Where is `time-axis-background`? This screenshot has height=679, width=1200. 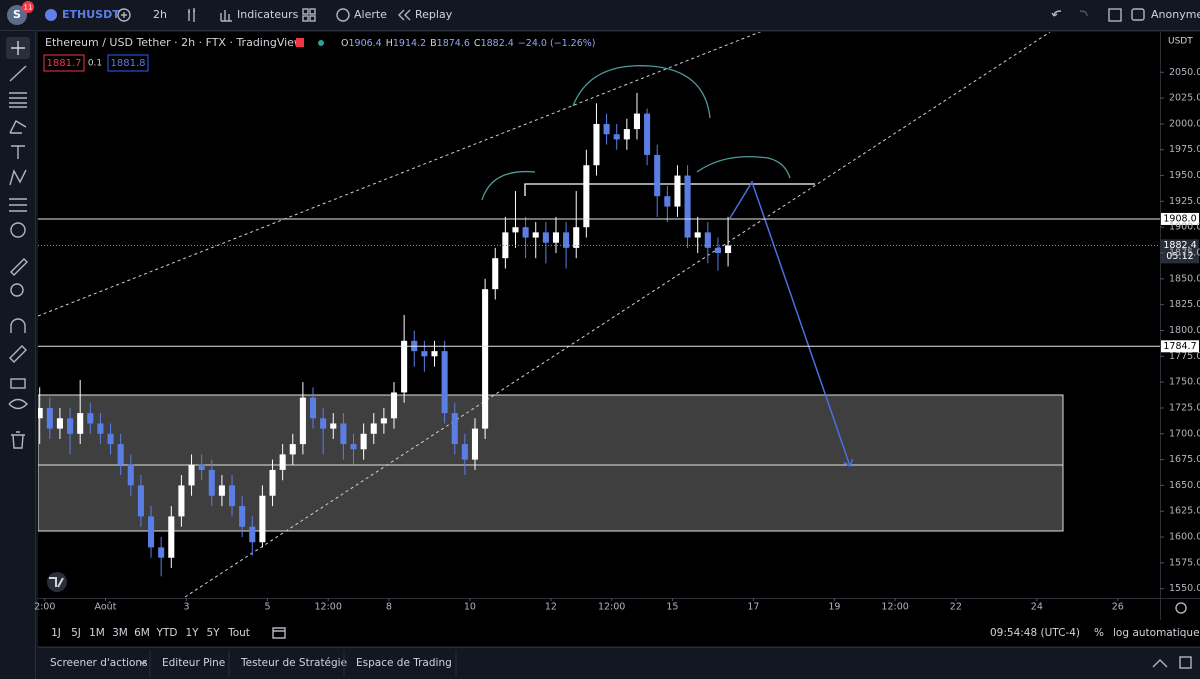 time-axis-background is located at coordinates (599, 609).